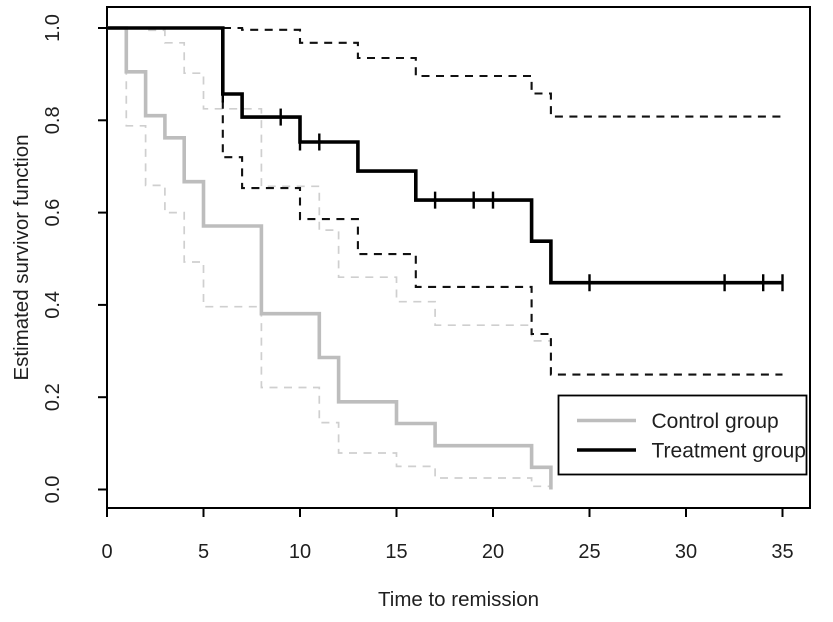  What do you see at coordinates (53, 490) in the screenshot?
I see `y-tick-label: 0.0` at bounding box center [53, 490].